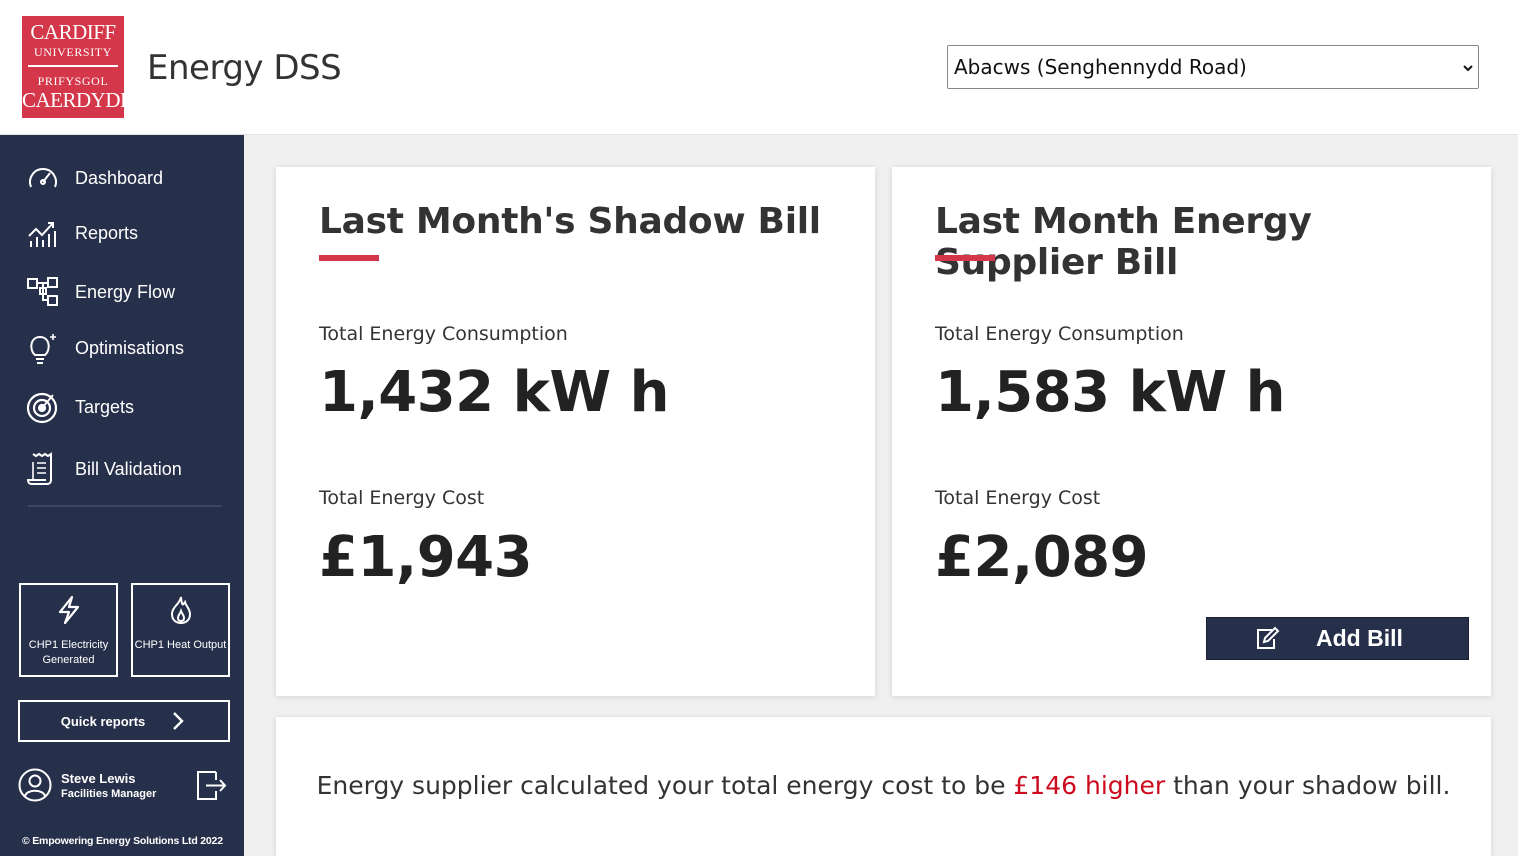 This screenshot has width=1518, height=856. I want to click on tile-label: CHP1 Heat Output, so click(180, 645).